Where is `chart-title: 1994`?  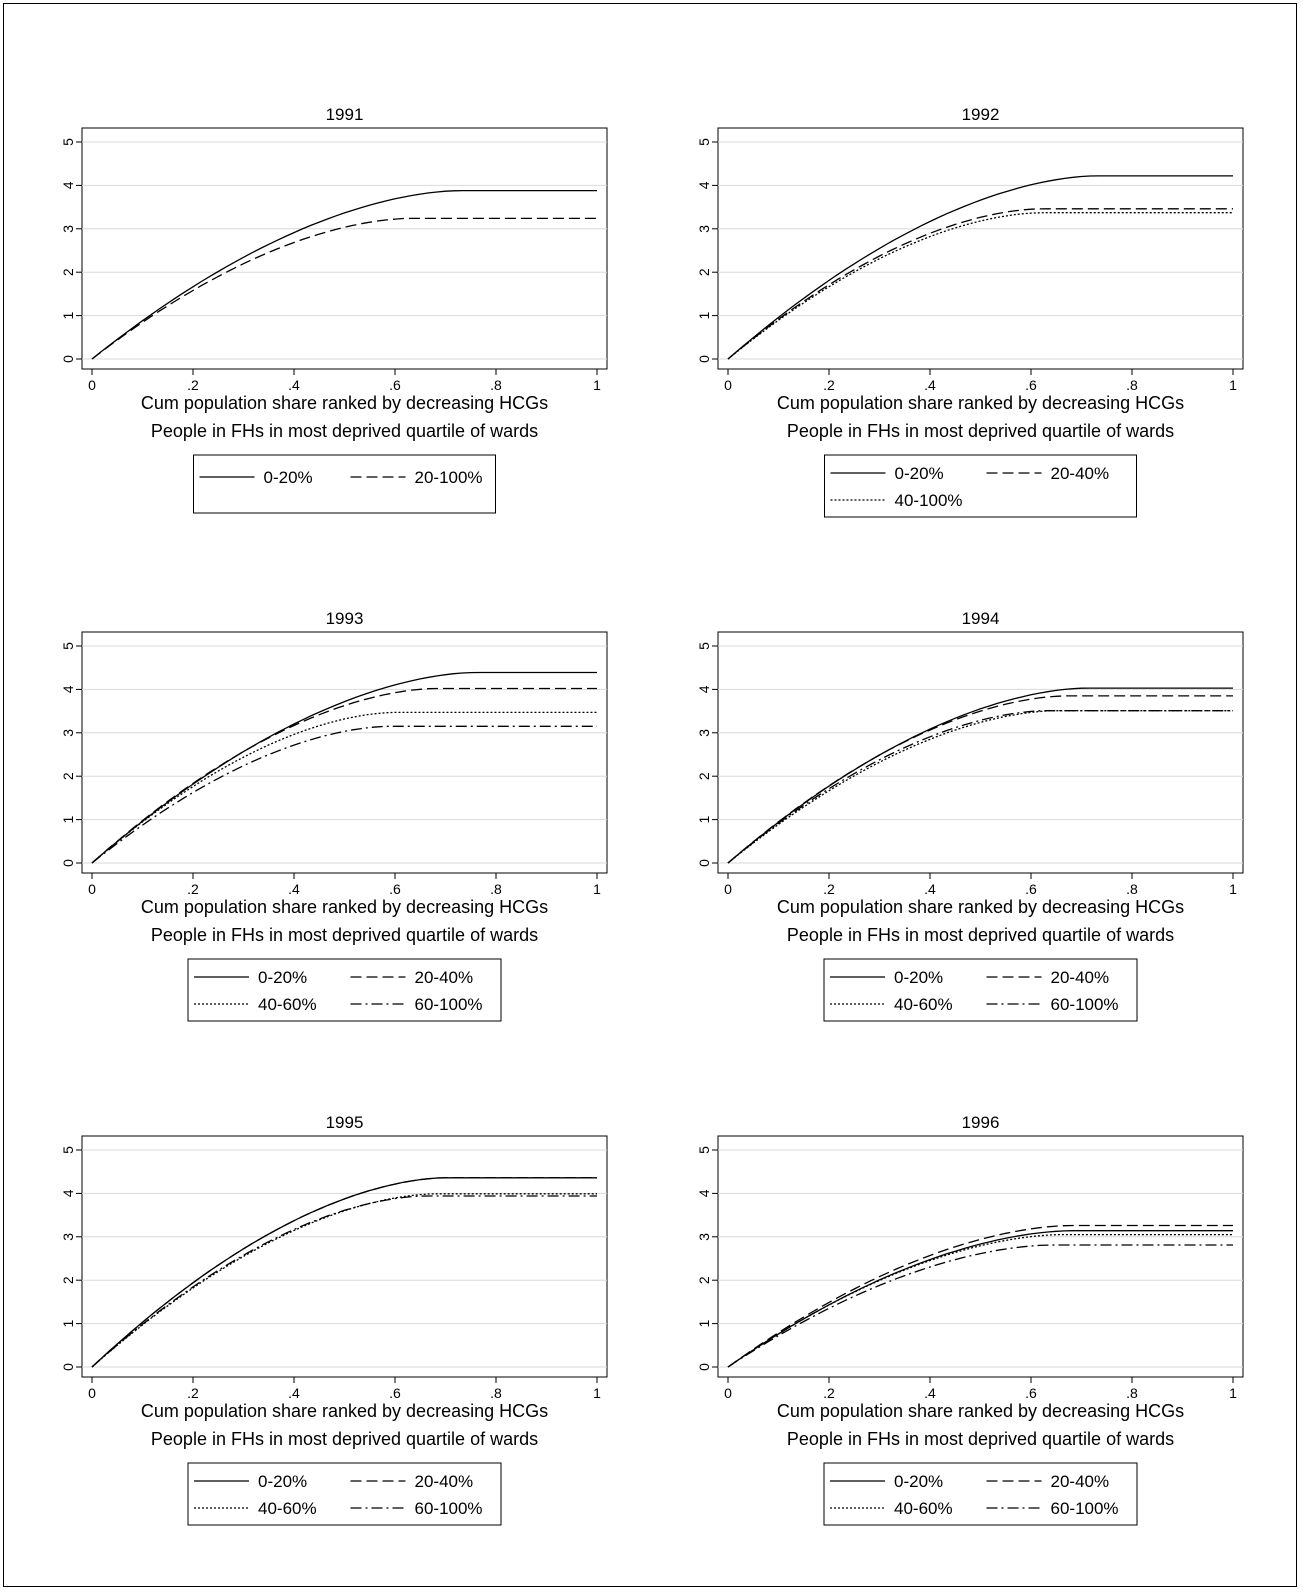
chart-title: 1994 is located at coordinates (981, 618).